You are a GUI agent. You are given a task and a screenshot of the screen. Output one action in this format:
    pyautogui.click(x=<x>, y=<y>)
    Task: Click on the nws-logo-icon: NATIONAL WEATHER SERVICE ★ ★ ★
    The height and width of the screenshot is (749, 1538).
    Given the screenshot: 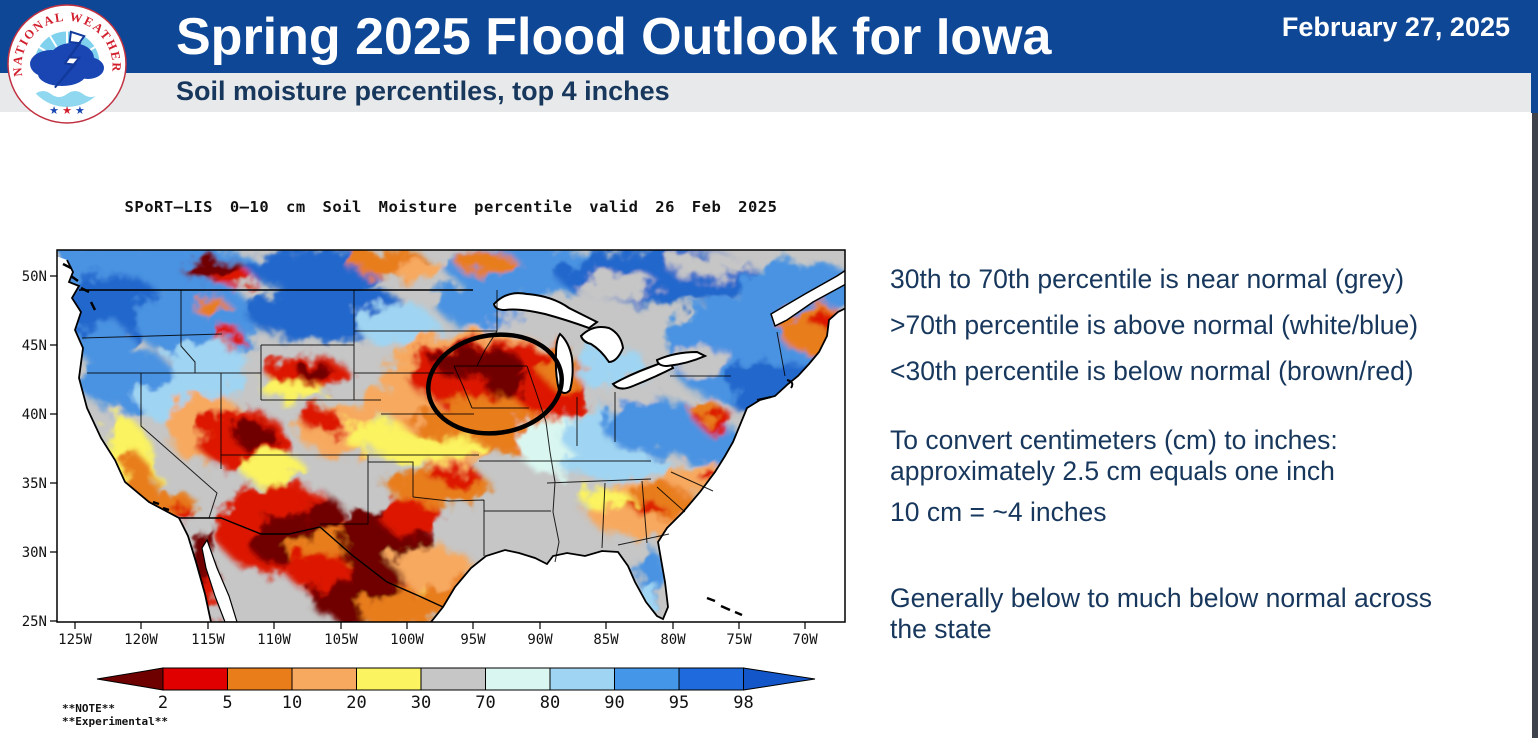 What is the action you would take?
    pyautogui.click(x=65, y=63)
    